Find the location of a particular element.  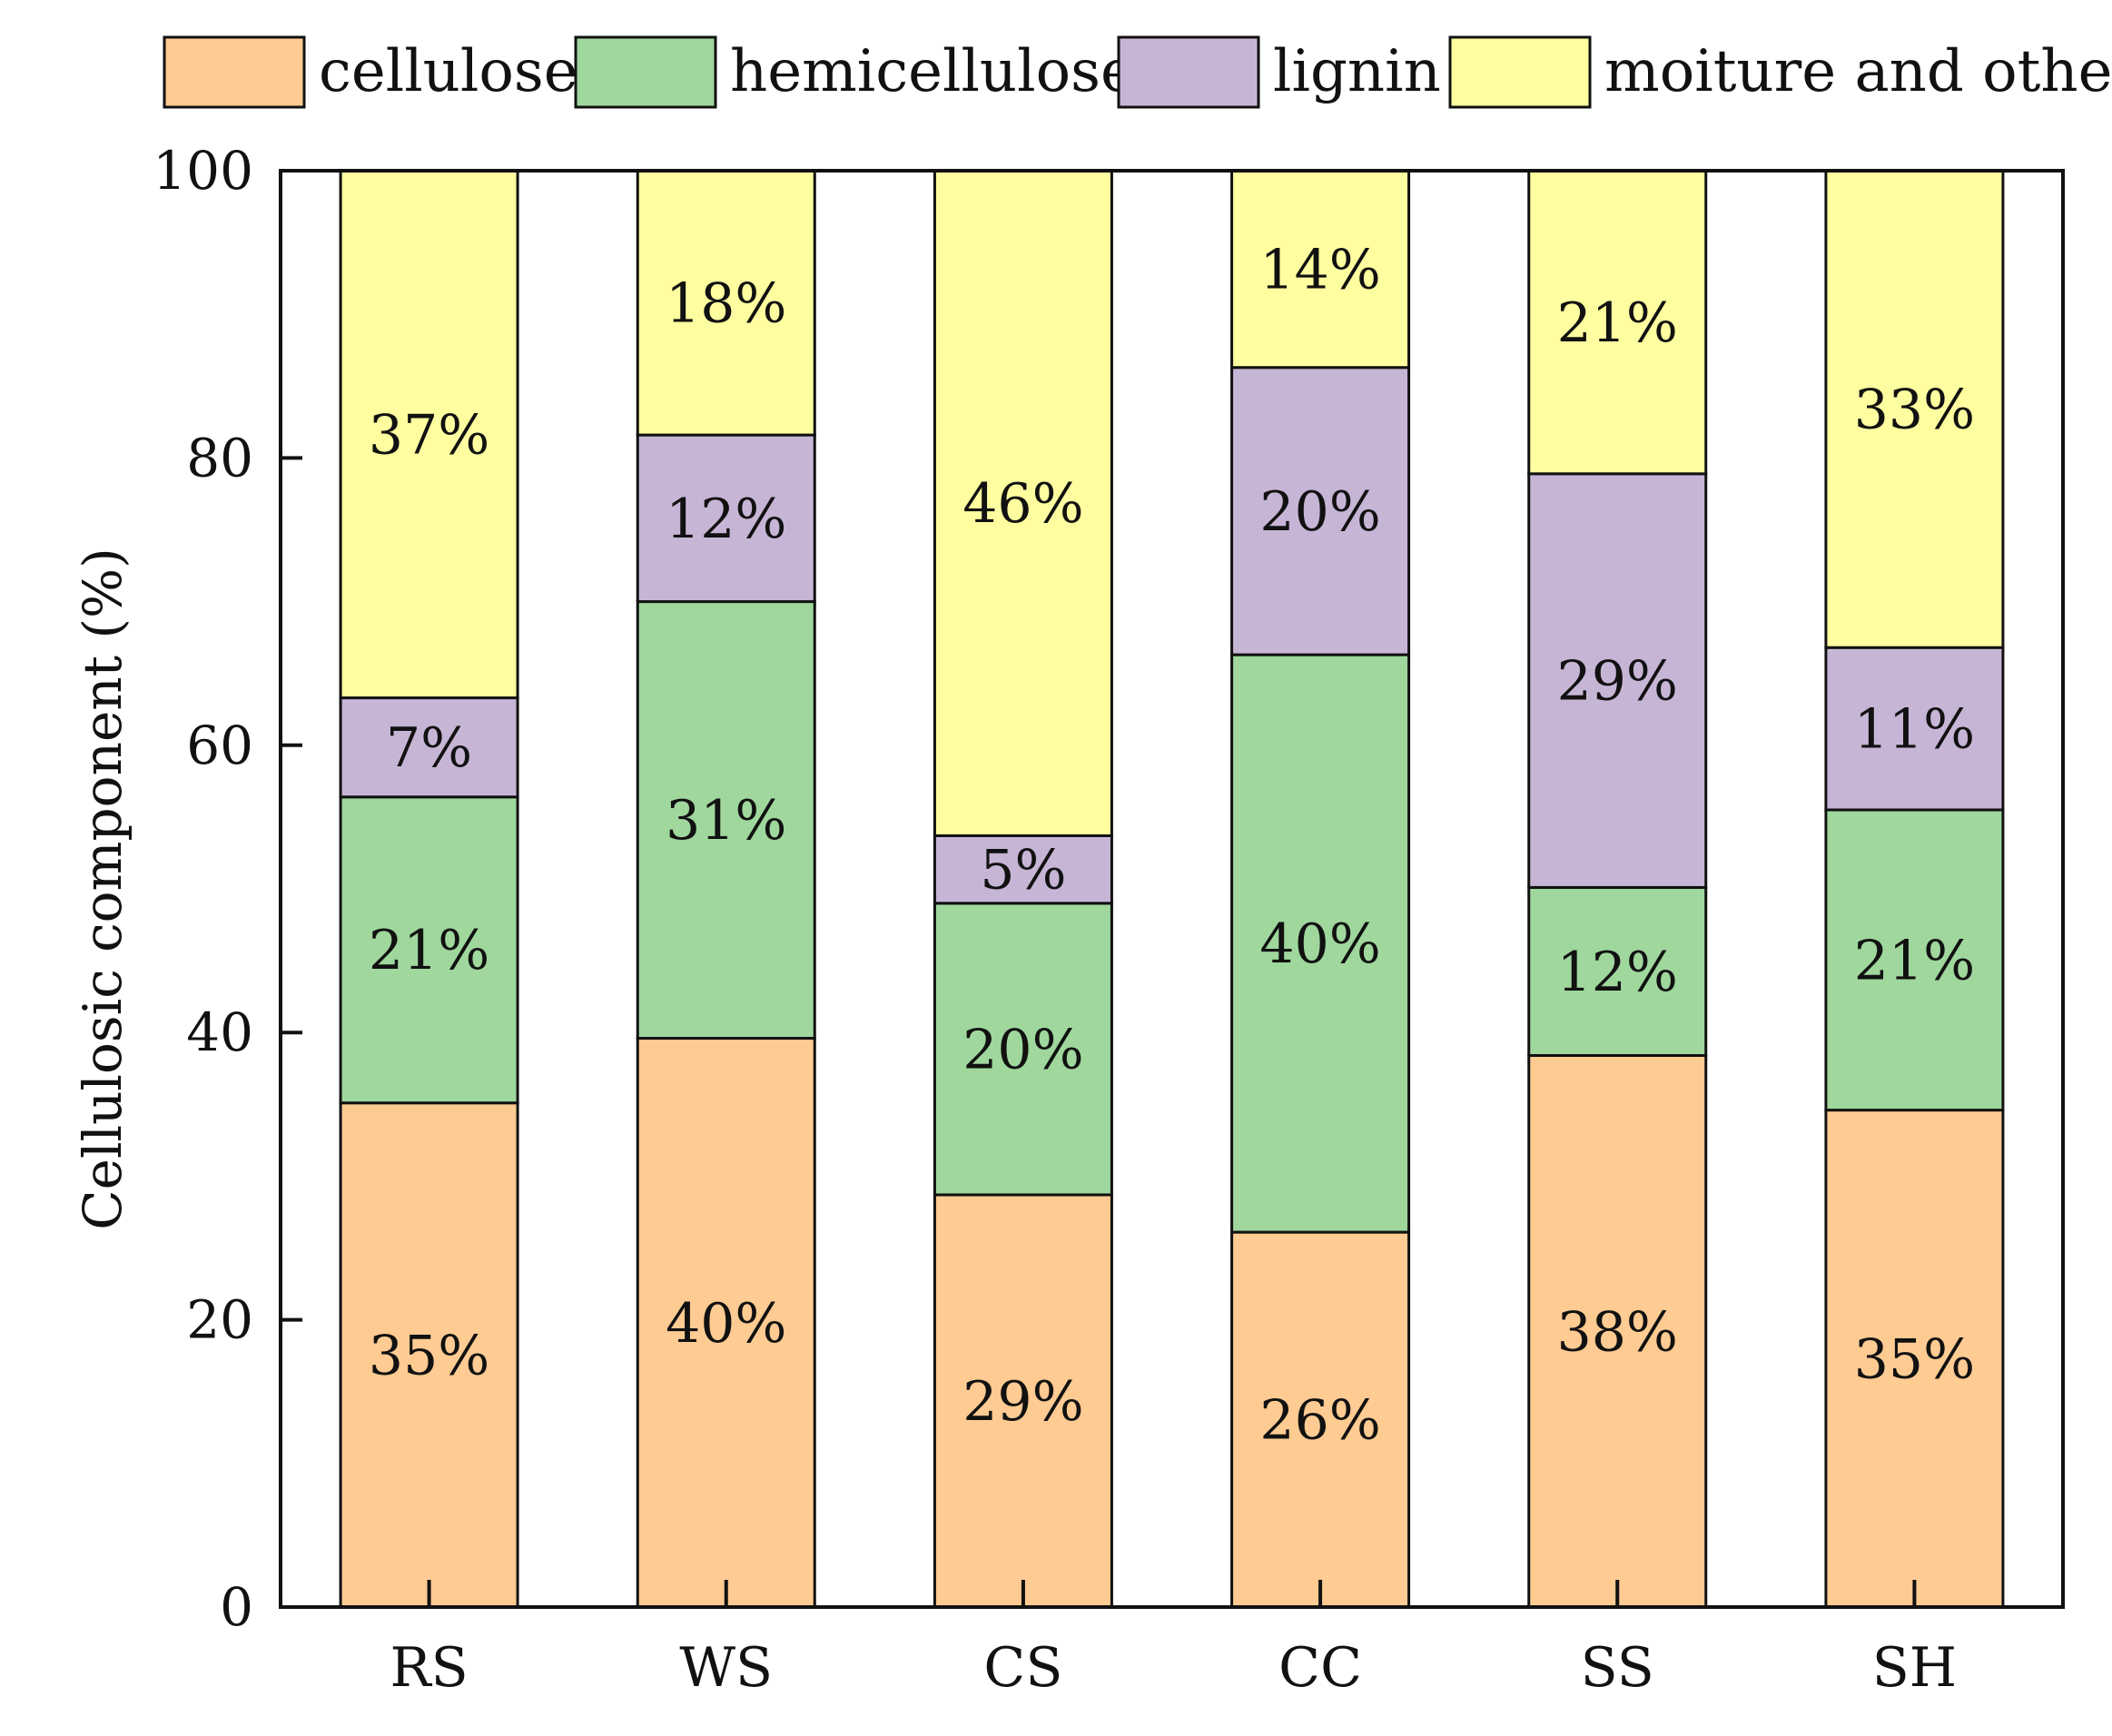

data-label-sh-cellulose: 35% is located at coordinates (1914, 1359).